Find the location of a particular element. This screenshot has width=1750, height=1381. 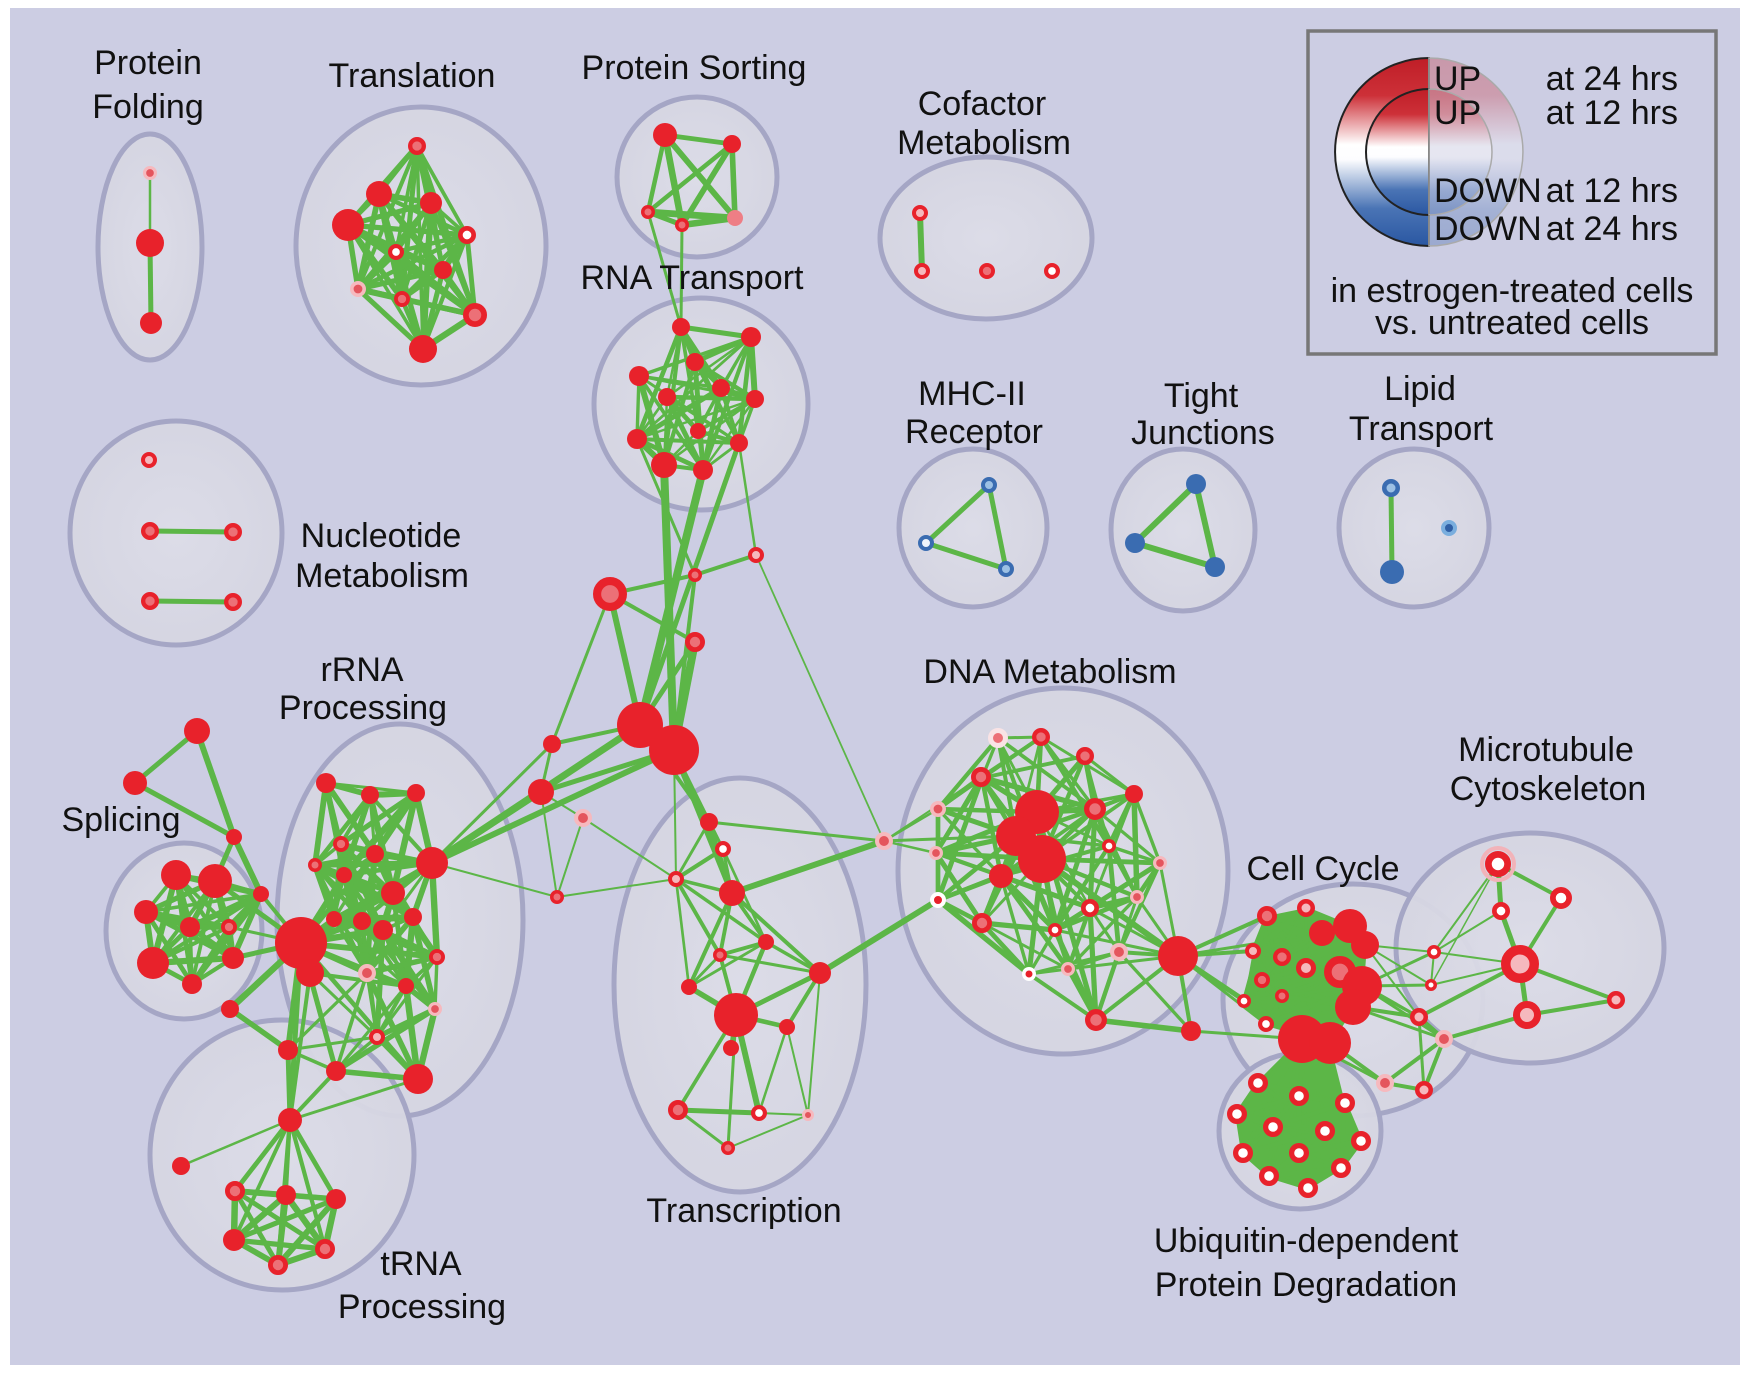

svg-text: DNA Metabolism is located at coordinates (1049, 672).